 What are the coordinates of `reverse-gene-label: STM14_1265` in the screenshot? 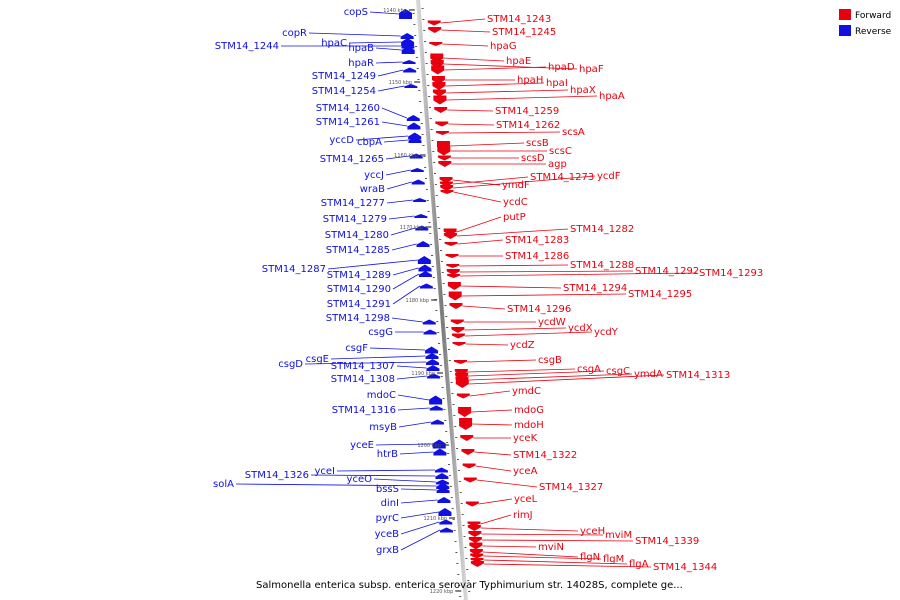 It's located at (352, 159).